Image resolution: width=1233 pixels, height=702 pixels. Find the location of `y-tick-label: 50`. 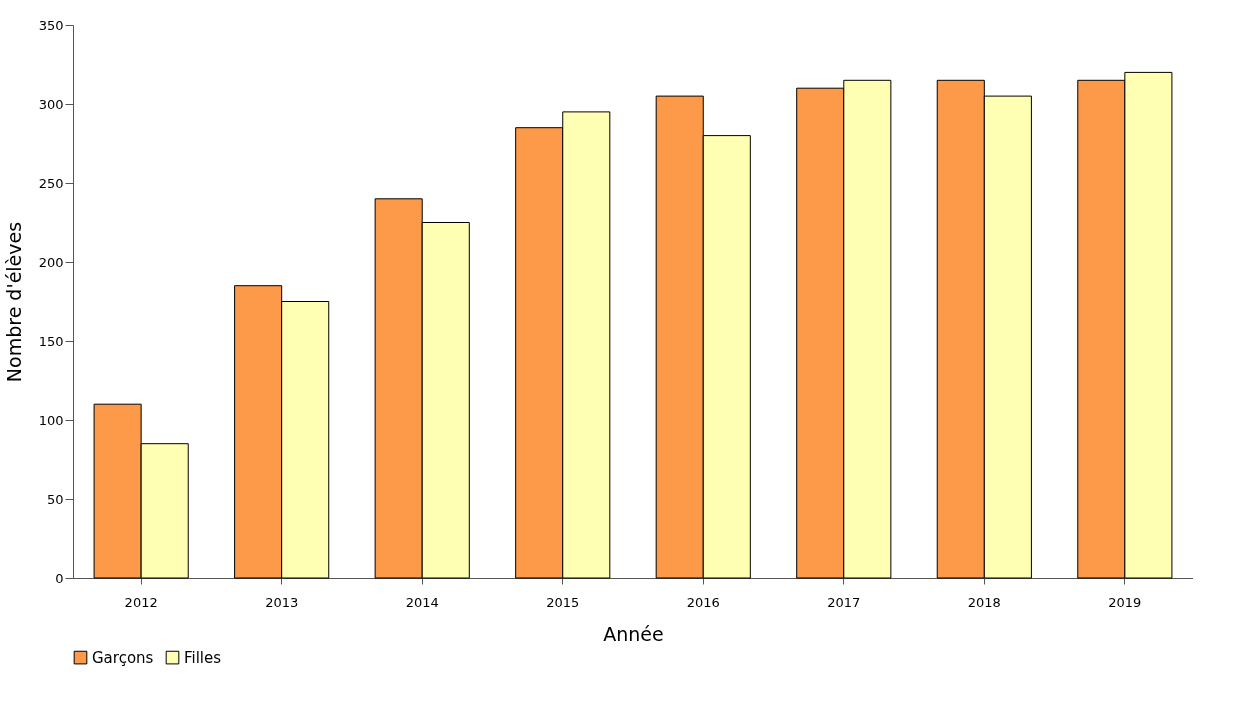

y-tick-label: 50 is located at coordinates (55, 499).